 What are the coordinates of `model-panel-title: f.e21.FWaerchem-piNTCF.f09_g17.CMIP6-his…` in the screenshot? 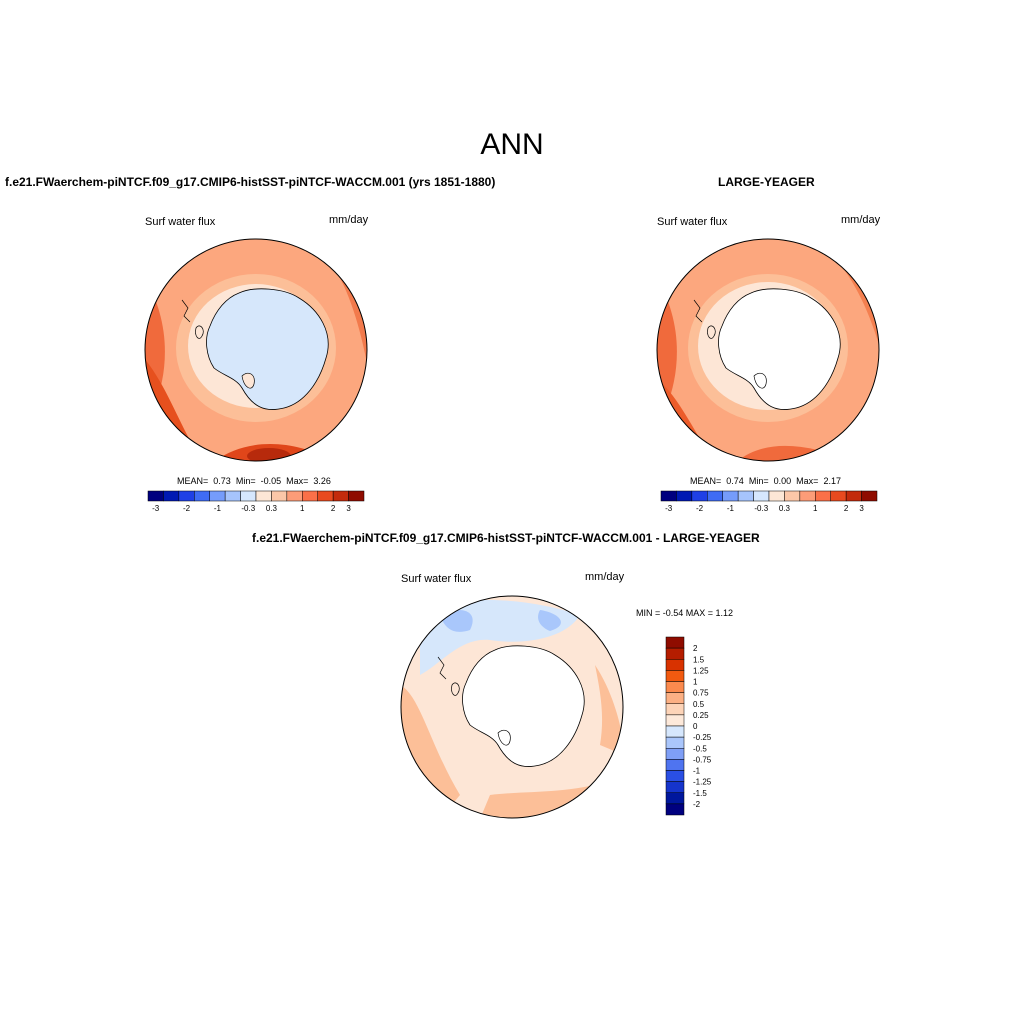 It's located at (250, 182).